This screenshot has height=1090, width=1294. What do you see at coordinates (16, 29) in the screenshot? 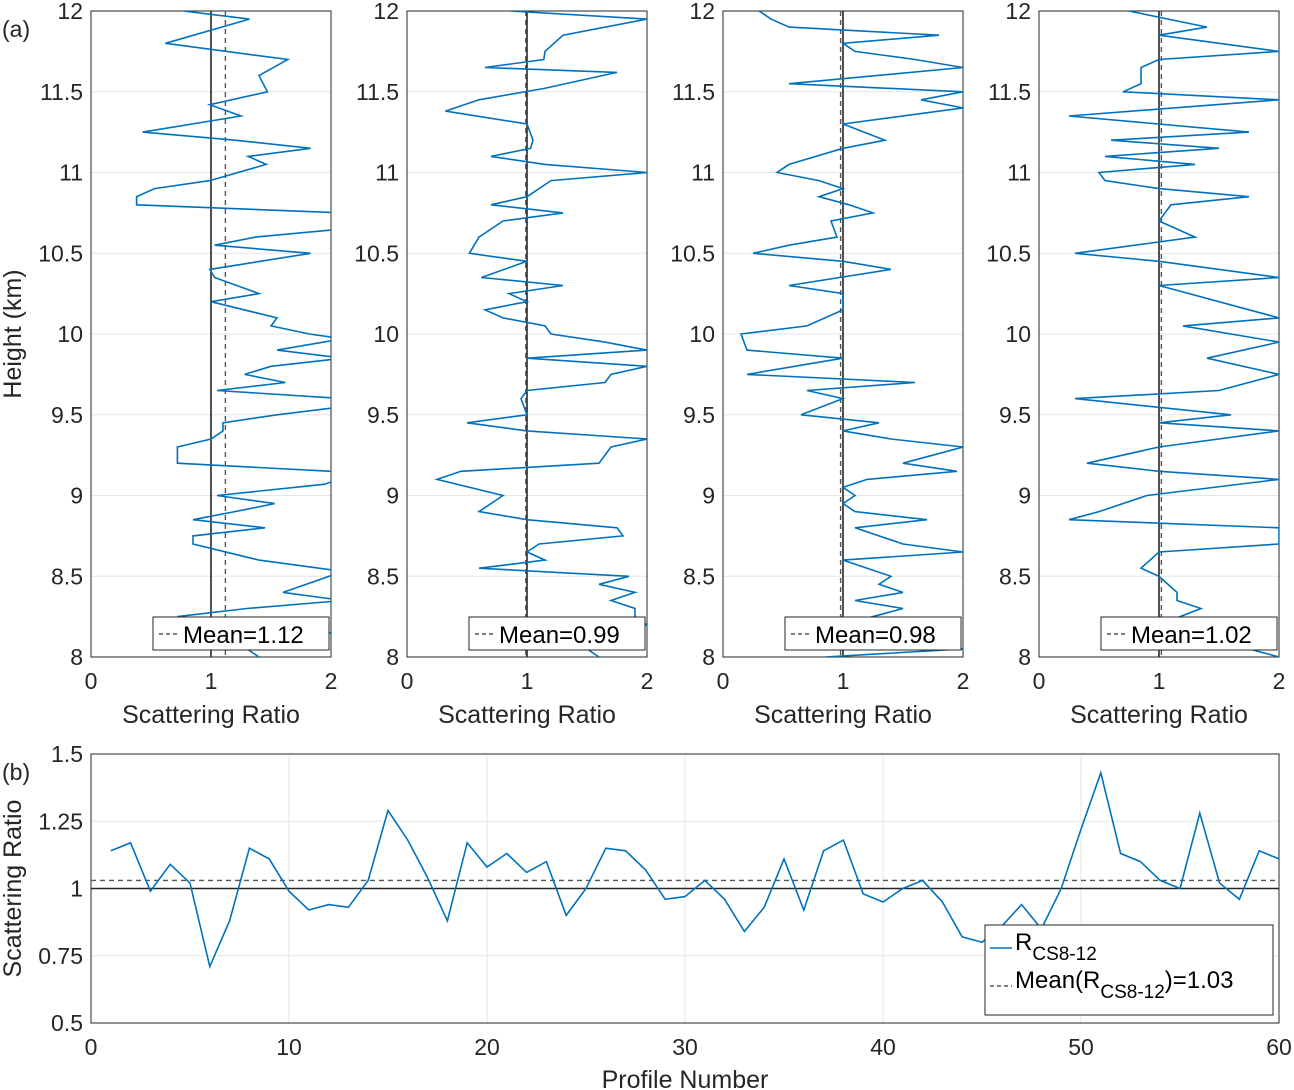
I see `panel-label: (a)` at bounding box center [16, 29].